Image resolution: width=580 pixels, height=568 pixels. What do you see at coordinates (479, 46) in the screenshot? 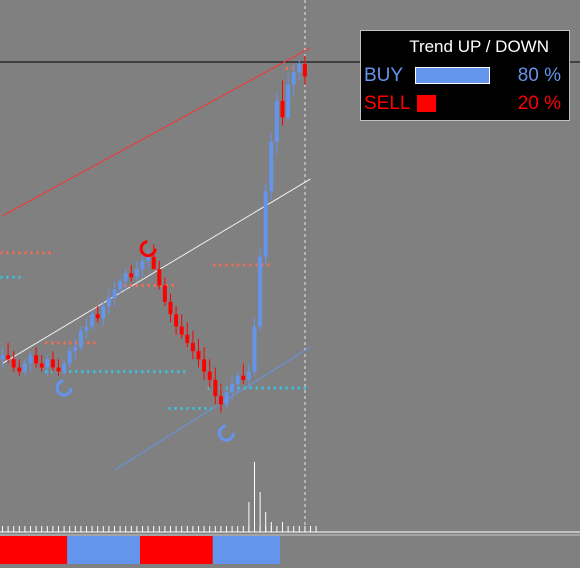
I see `trend-panel-title: Trend UP / DOWN` at bounding box center [479, 46].